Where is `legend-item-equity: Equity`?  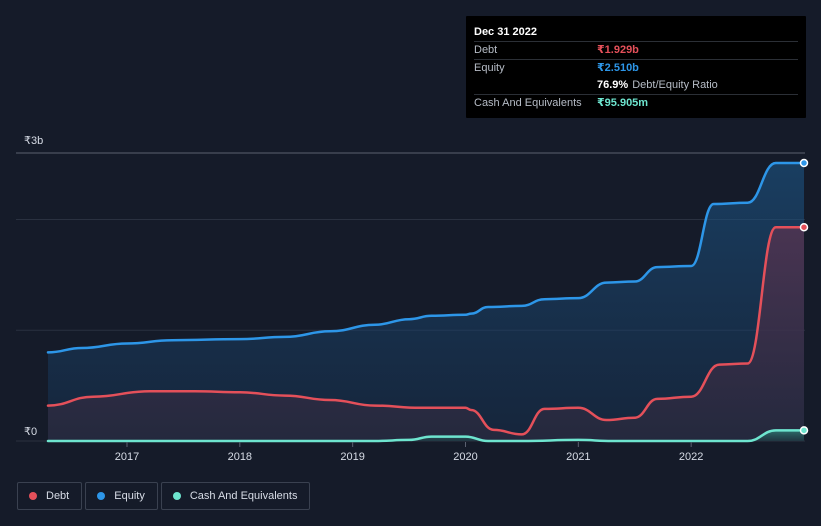 legend-item-equity: Equity is located at coordinates (121, 496).